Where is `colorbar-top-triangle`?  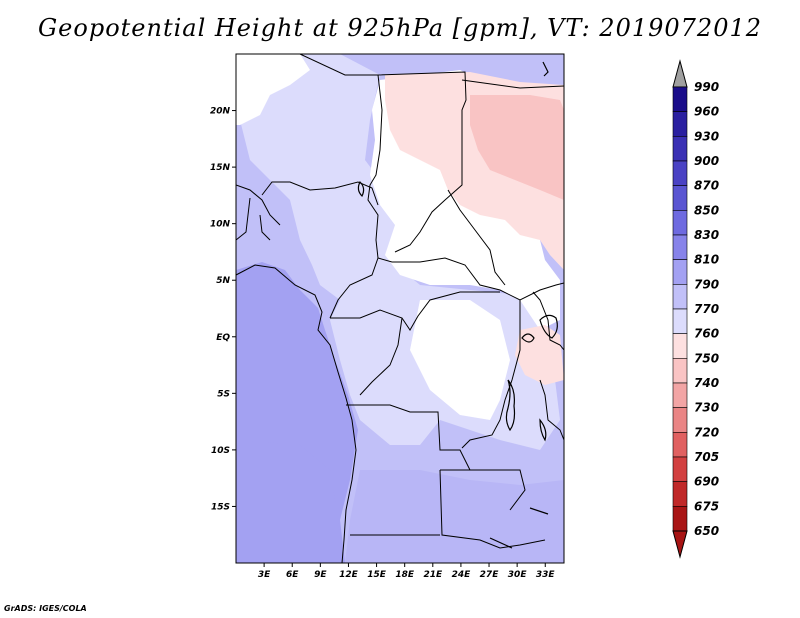
colorbar-top-triangle is located at coordinates (680, 73).